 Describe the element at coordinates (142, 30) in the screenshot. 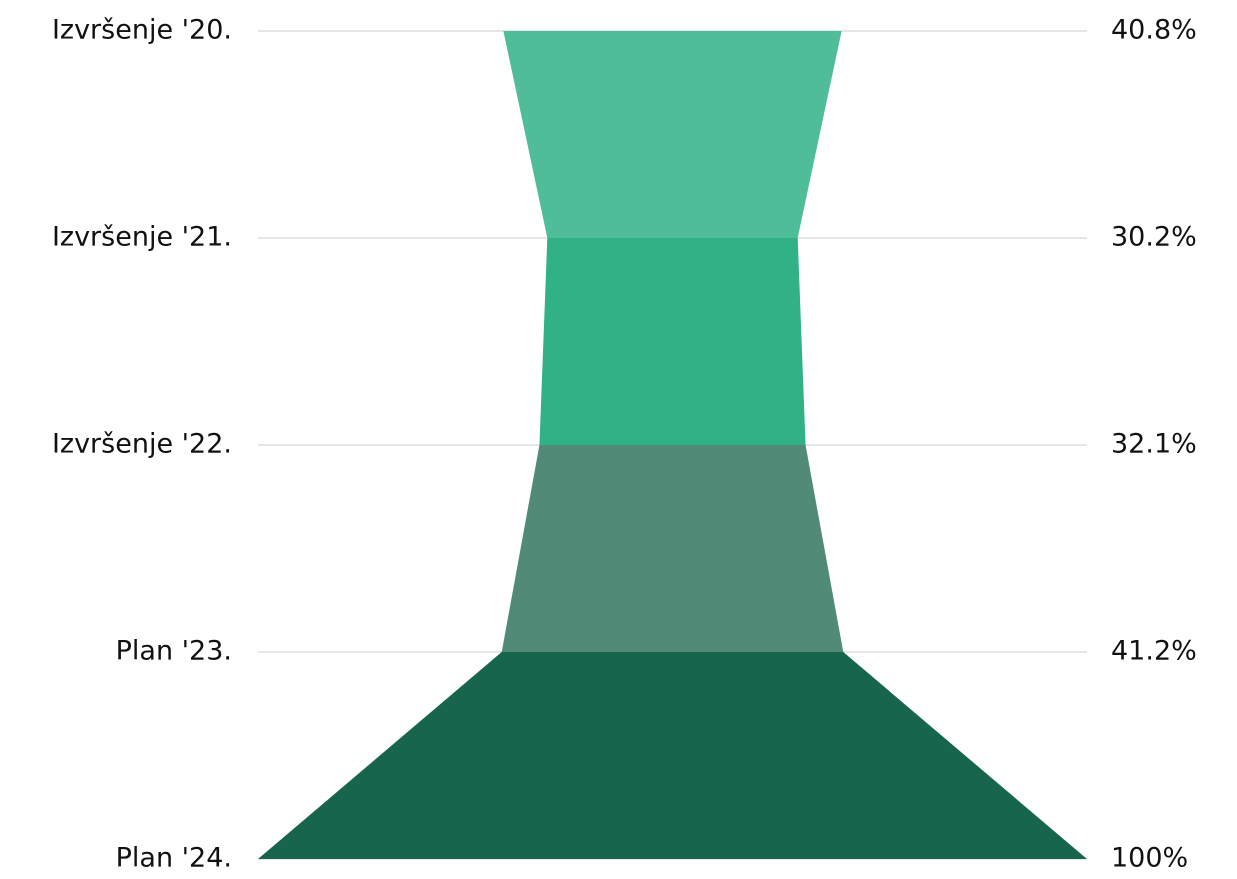

I see `category-label: Izvršenje '20.` at that location.